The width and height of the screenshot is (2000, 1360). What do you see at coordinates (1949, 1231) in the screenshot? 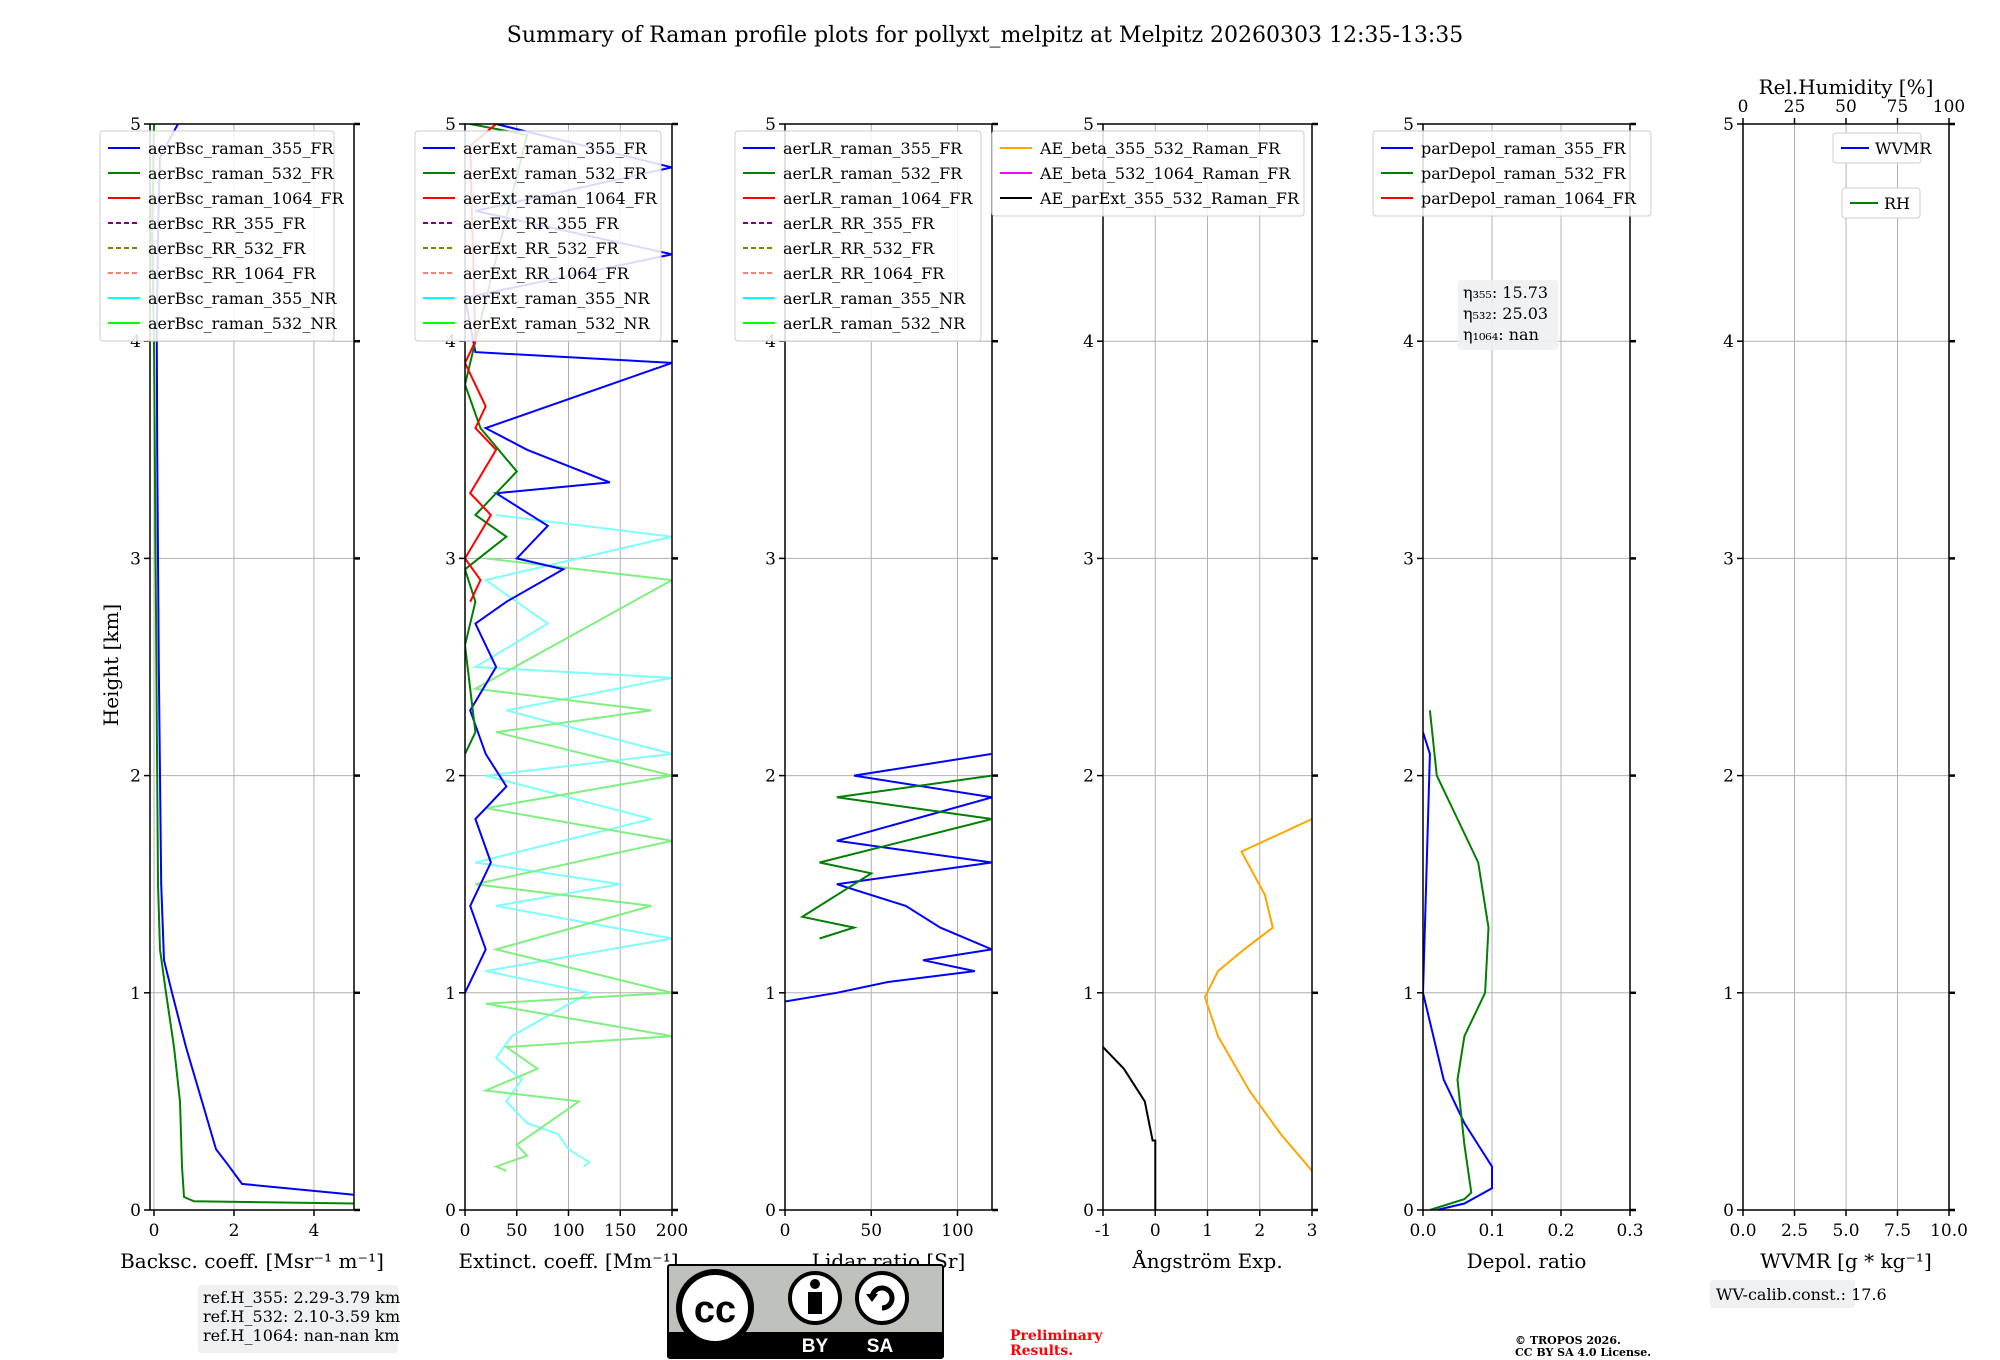
I see `x-tick-label: 10.0` at bounding box center [1949, 1231].